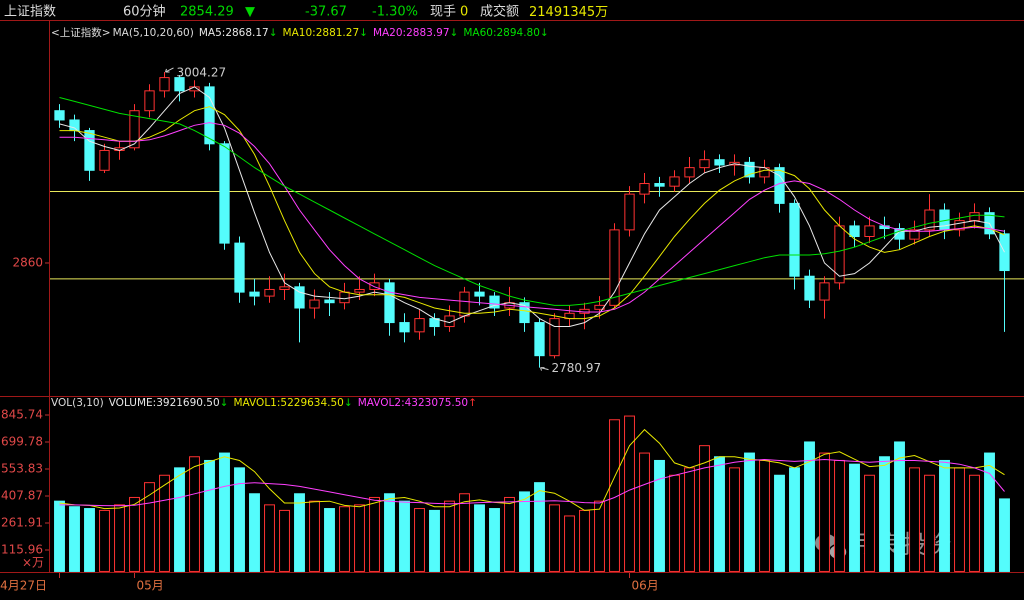  Describe the element at coordinates (645, 586) in the screenshot. I see `x-tick-label: 06月` at that location.